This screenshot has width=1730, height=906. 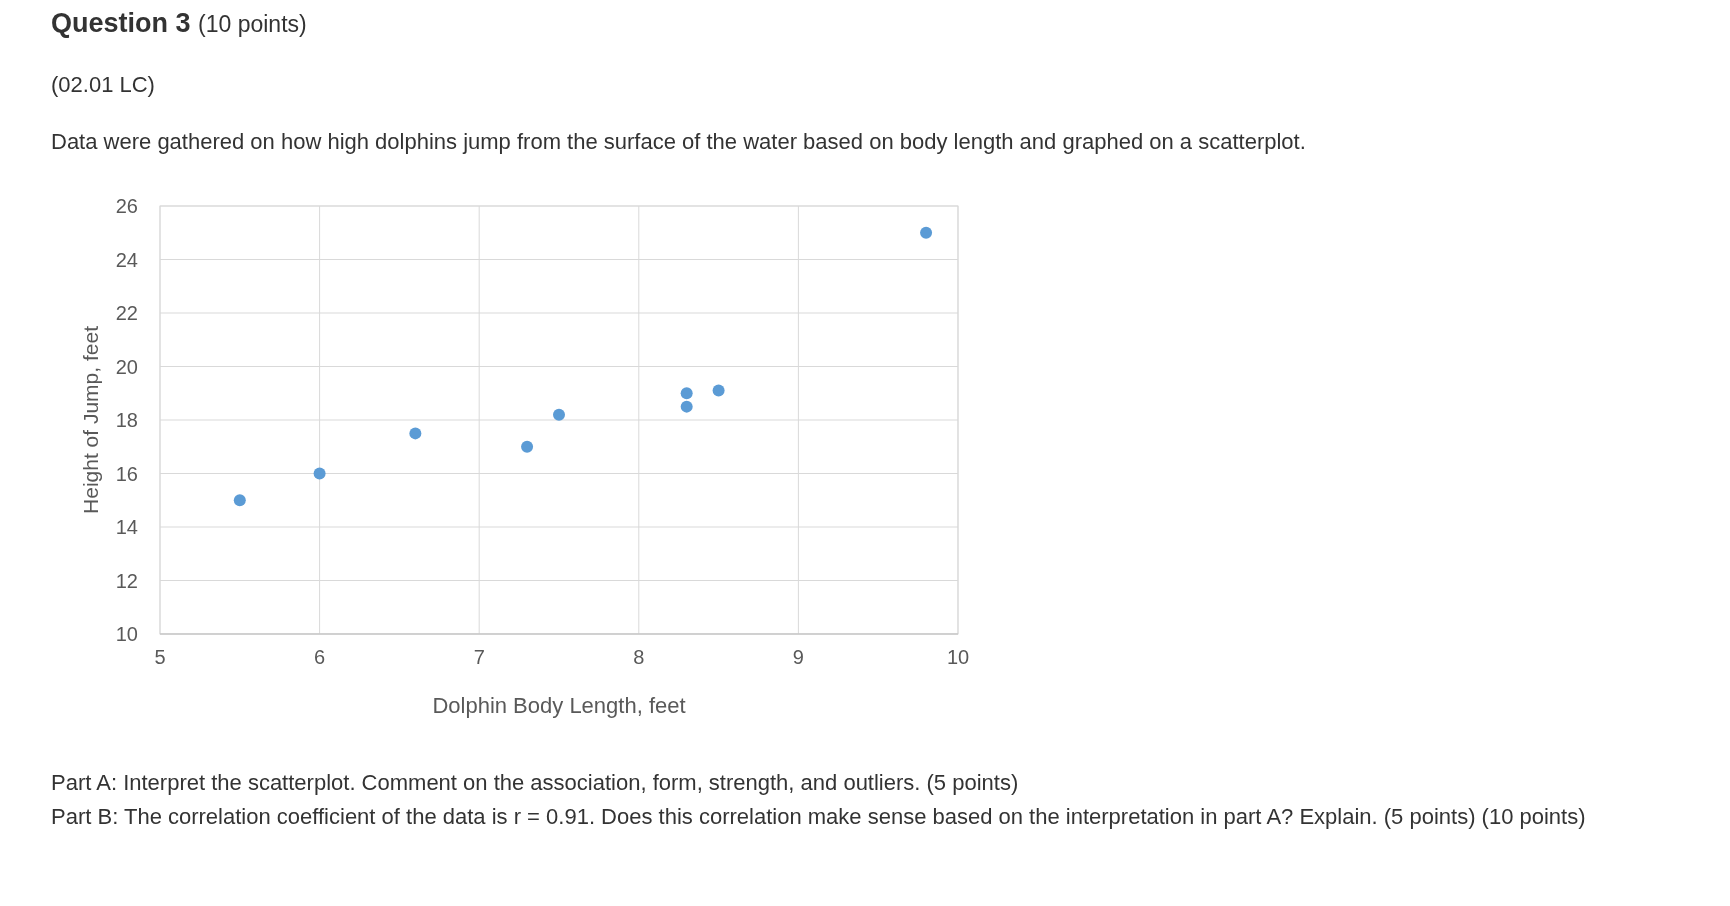 I want to click on x-tick-label: 10, so click(x=958, y=657).